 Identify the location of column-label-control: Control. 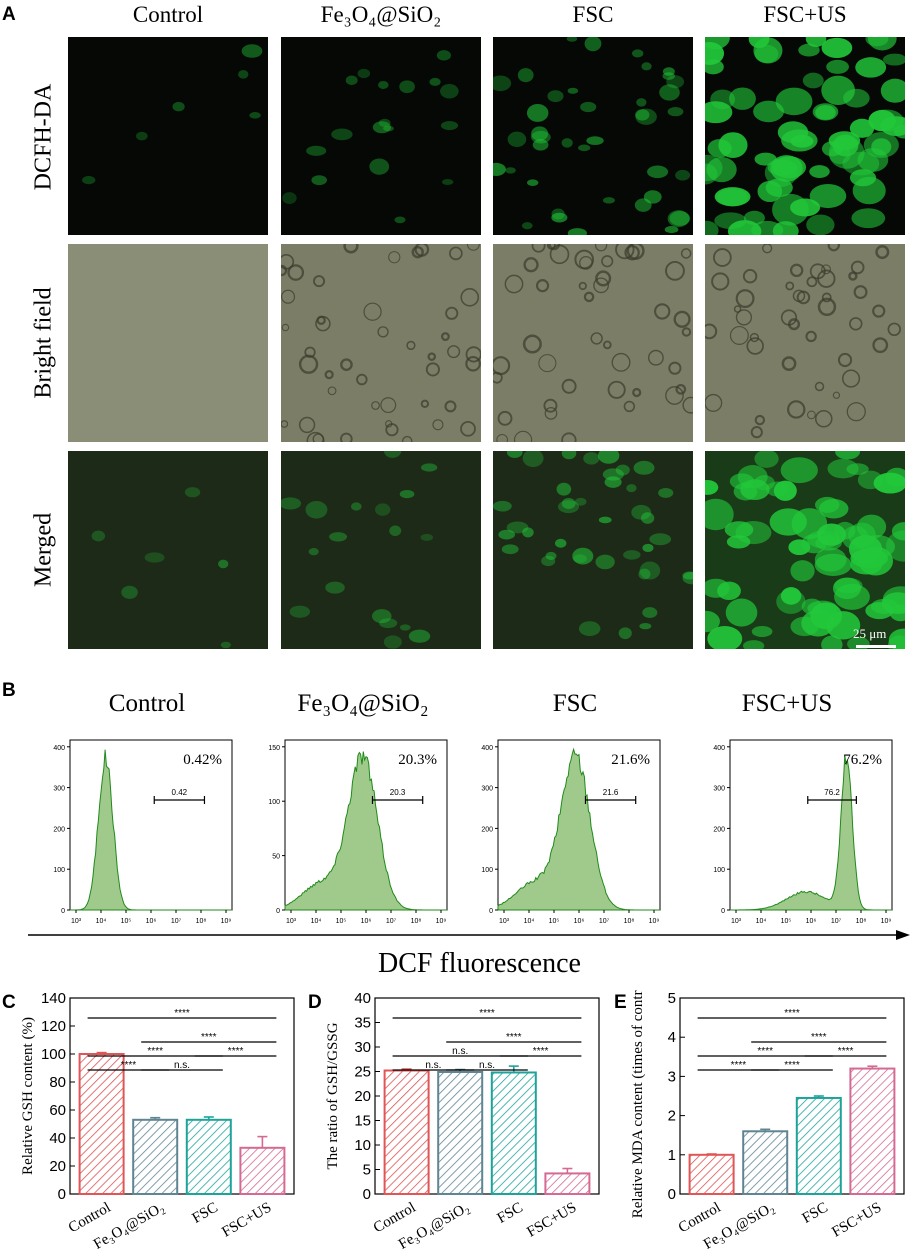
(168, 14).